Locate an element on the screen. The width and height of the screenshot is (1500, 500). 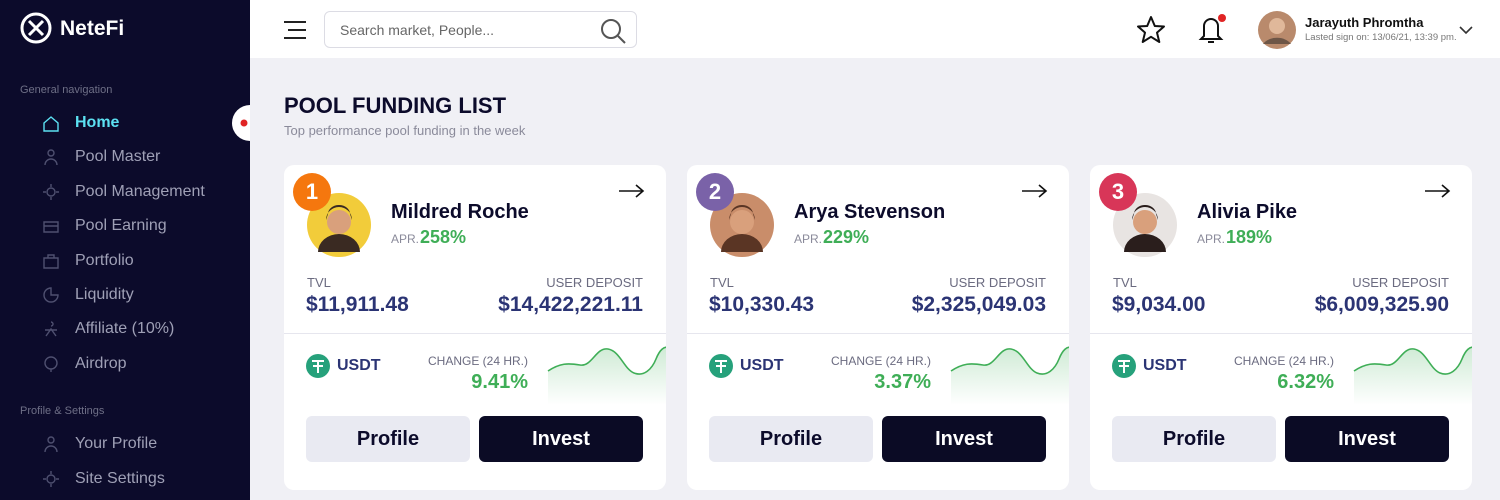
page-subtitle: Top performance pool funding in the week is located at coordinates (405, 130).